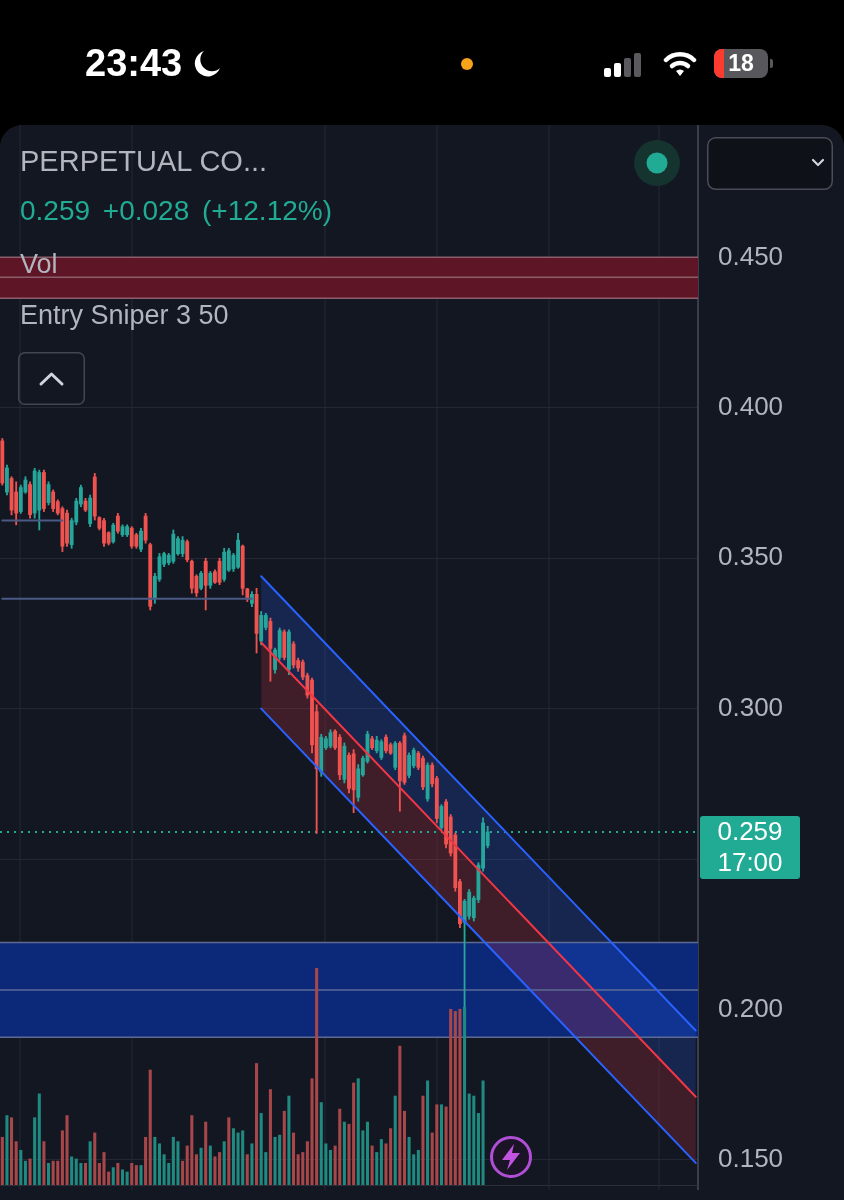  Describe the element at coordinates (176, 210) in the screenshot. I see `text: 0.259 +0.028 (+12.12%)` at that location.